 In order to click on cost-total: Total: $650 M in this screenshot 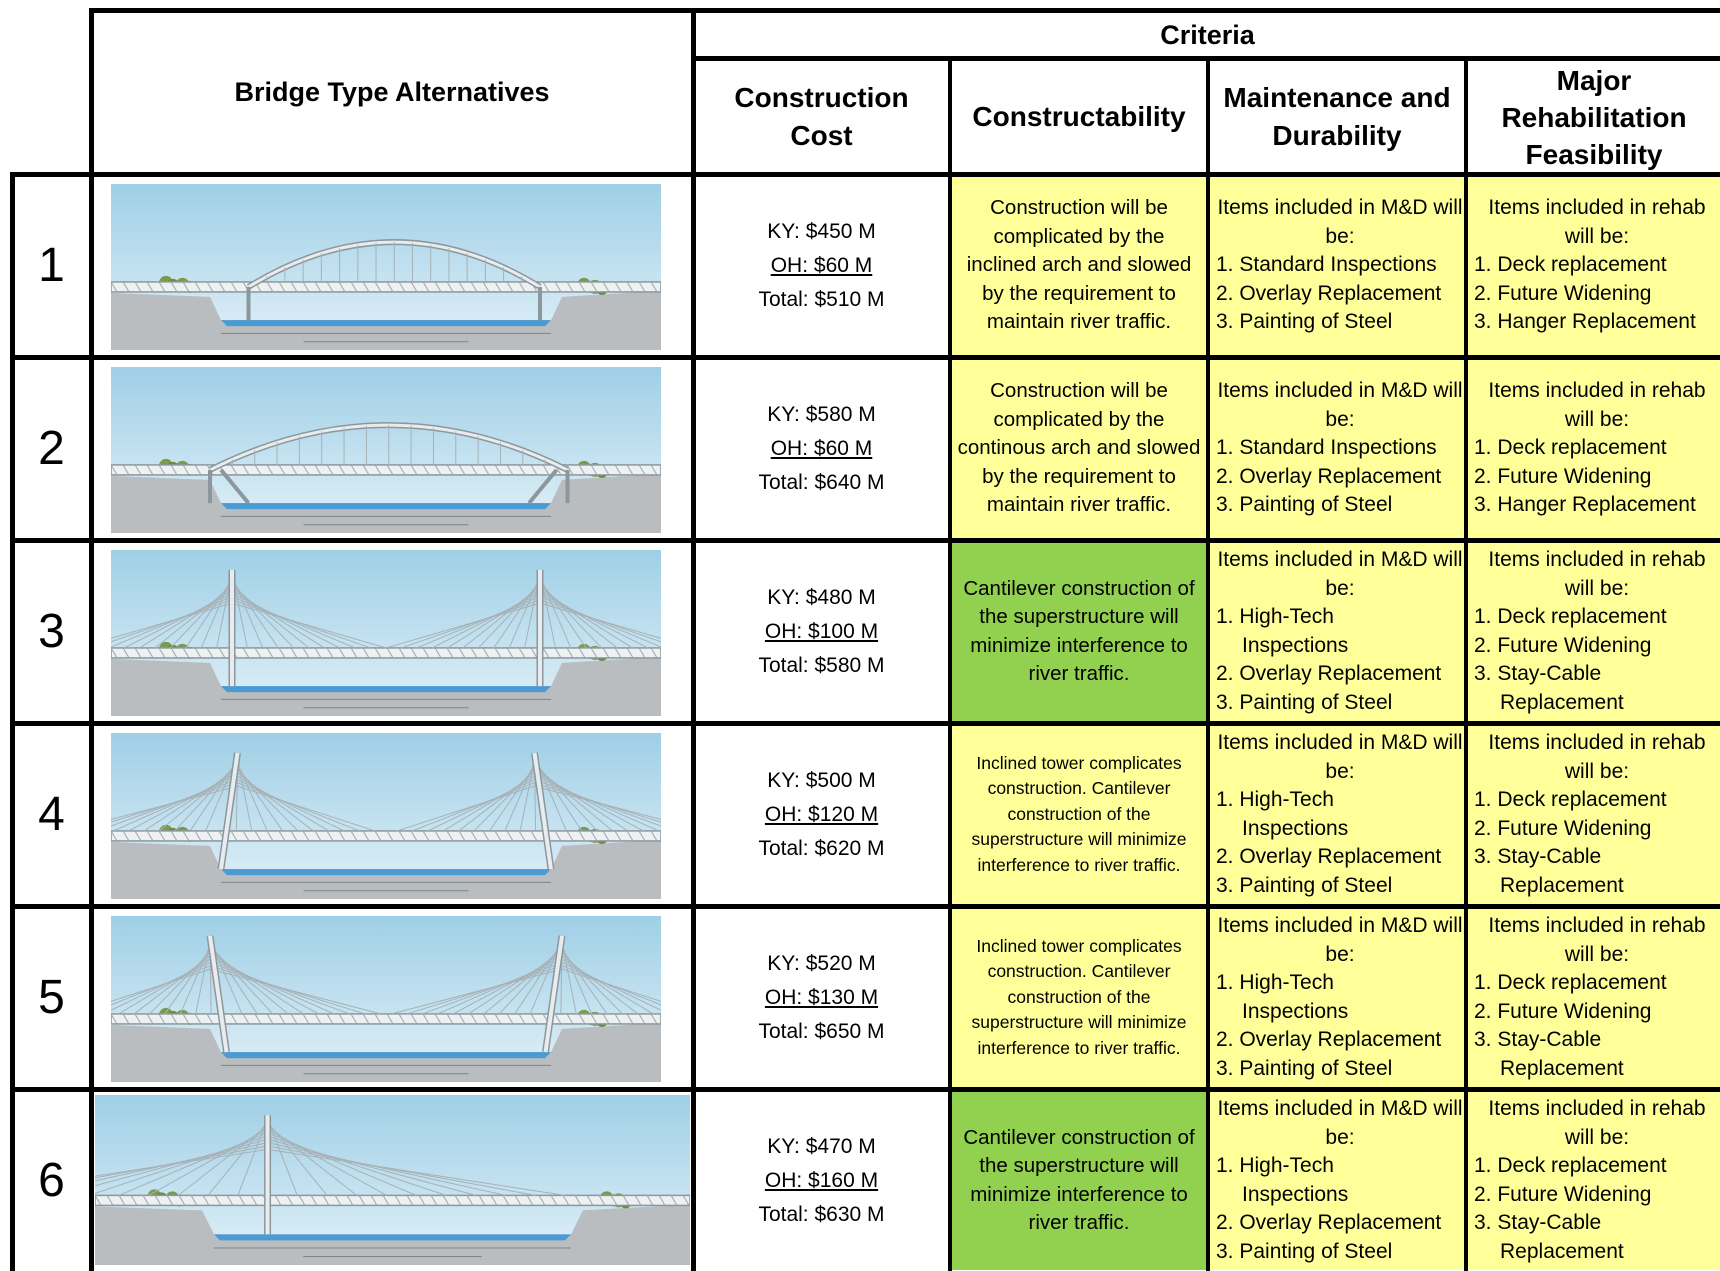, I will do `click(821, 1031)`.